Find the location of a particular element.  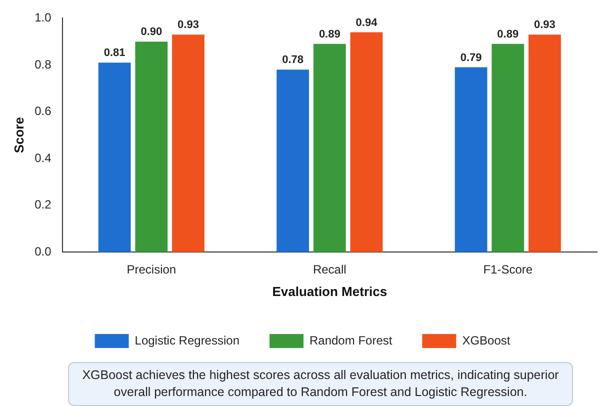

x-axis-title: Evaluation Metrics is located at coordinates (330, 291).